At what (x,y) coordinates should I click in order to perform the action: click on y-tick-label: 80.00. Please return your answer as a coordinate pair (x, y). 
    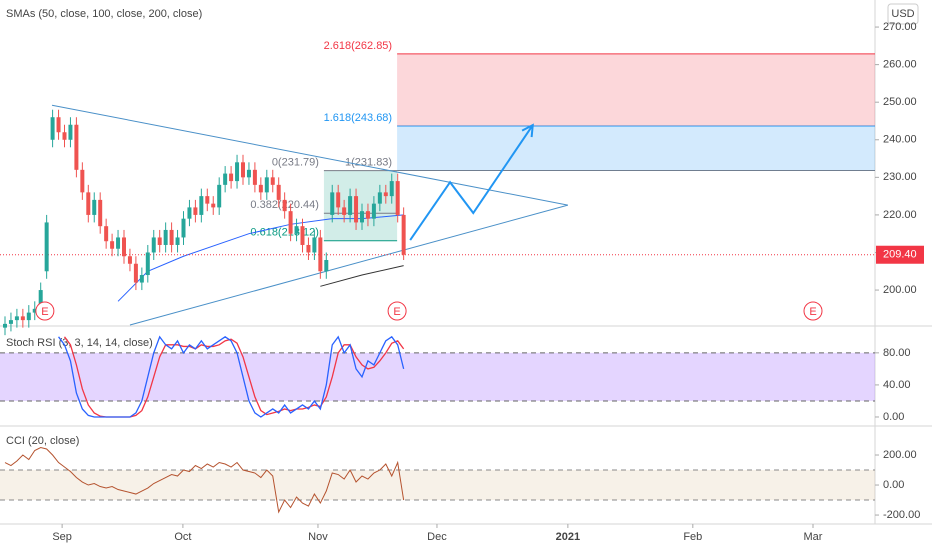
    Looking at the image, I should click on (897, 353).